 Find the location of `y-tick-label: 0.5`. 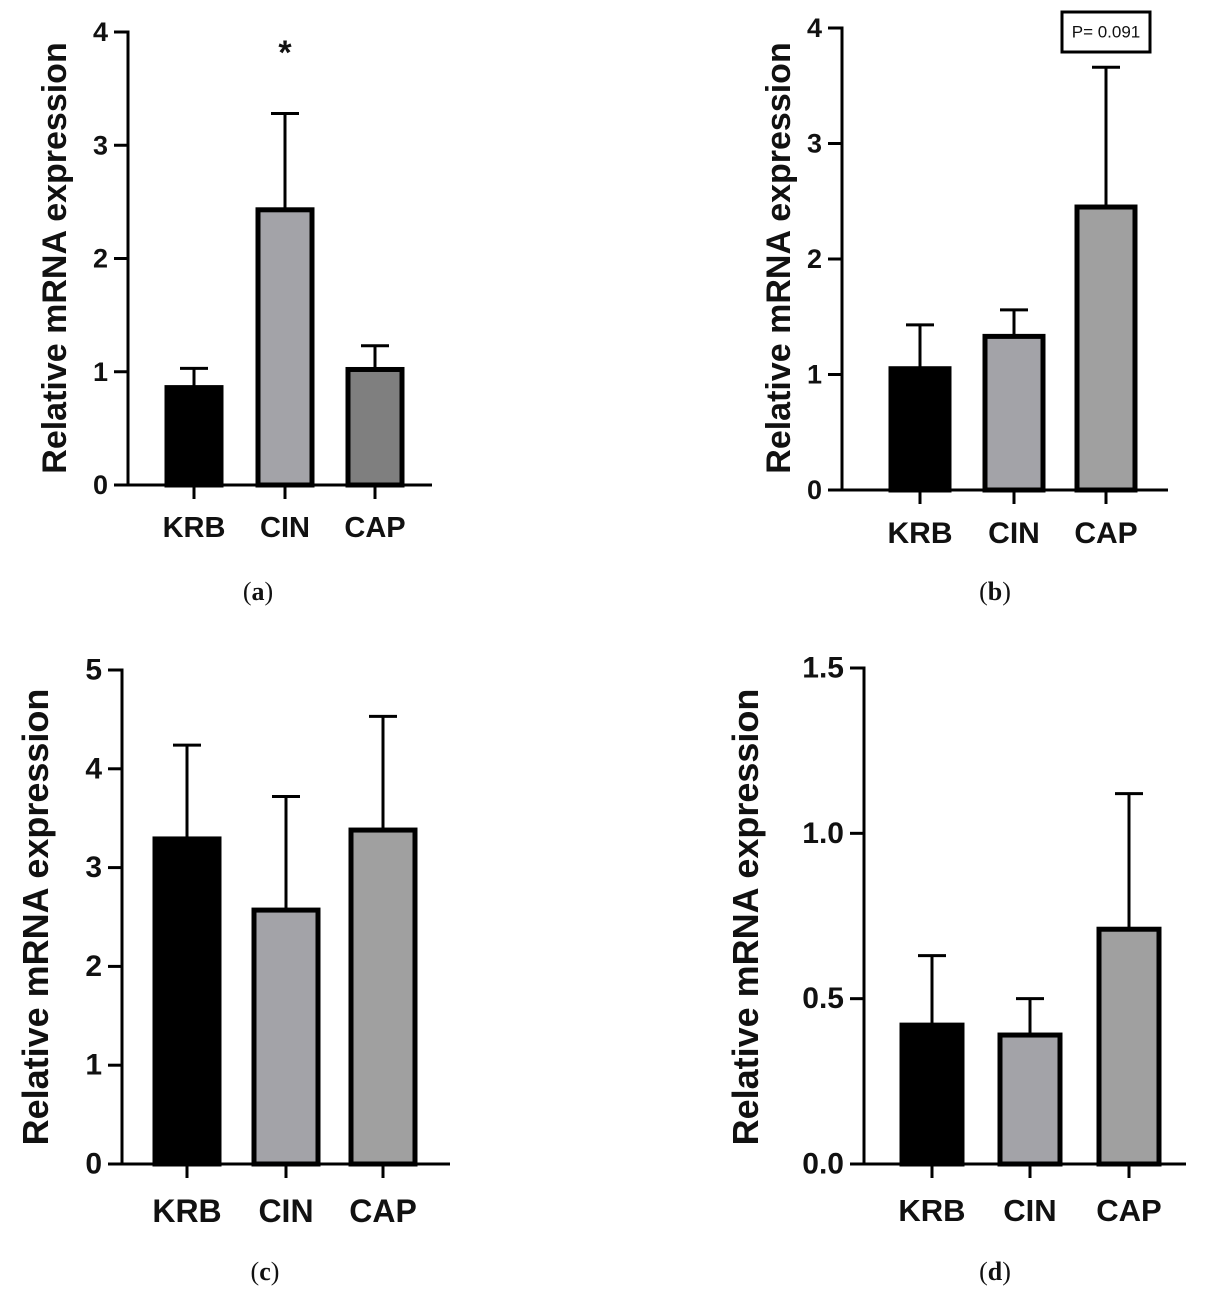

y-tick-label: 0.5 is located at coordinates (823, 998).